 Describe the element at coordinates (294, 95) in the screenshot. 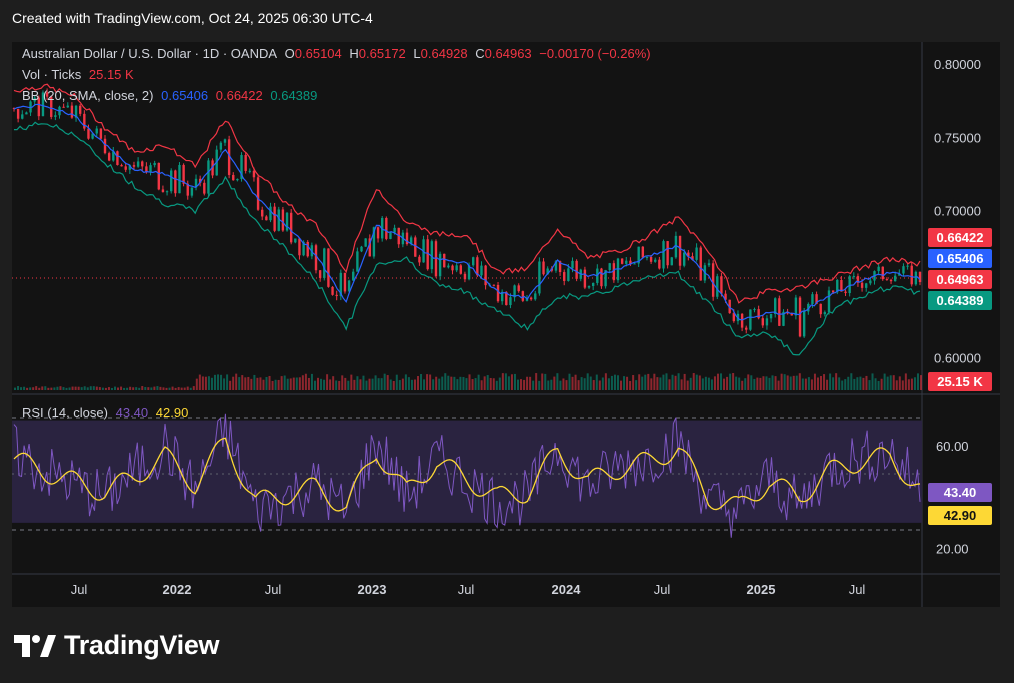

I see `bb-lower-value: 0.64389` at that location.